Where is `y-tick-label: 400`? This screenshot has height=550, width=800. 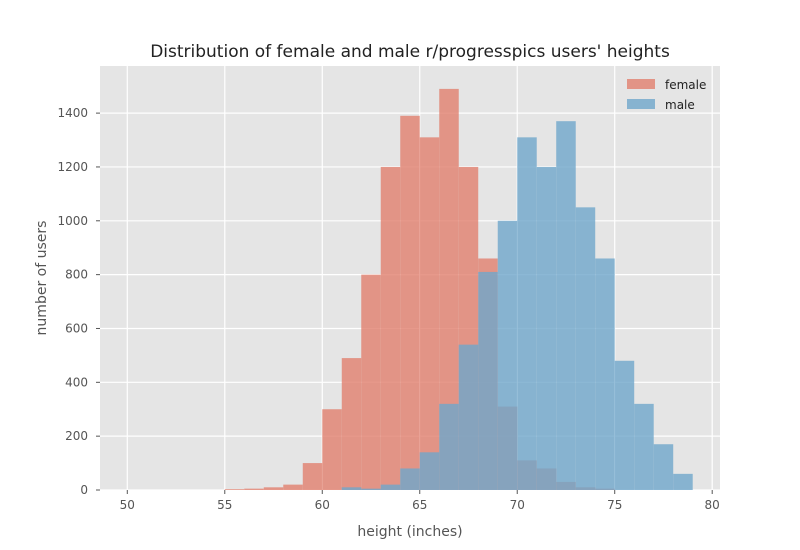
y-tick-label: 400 is located at coordinates (76, 382).